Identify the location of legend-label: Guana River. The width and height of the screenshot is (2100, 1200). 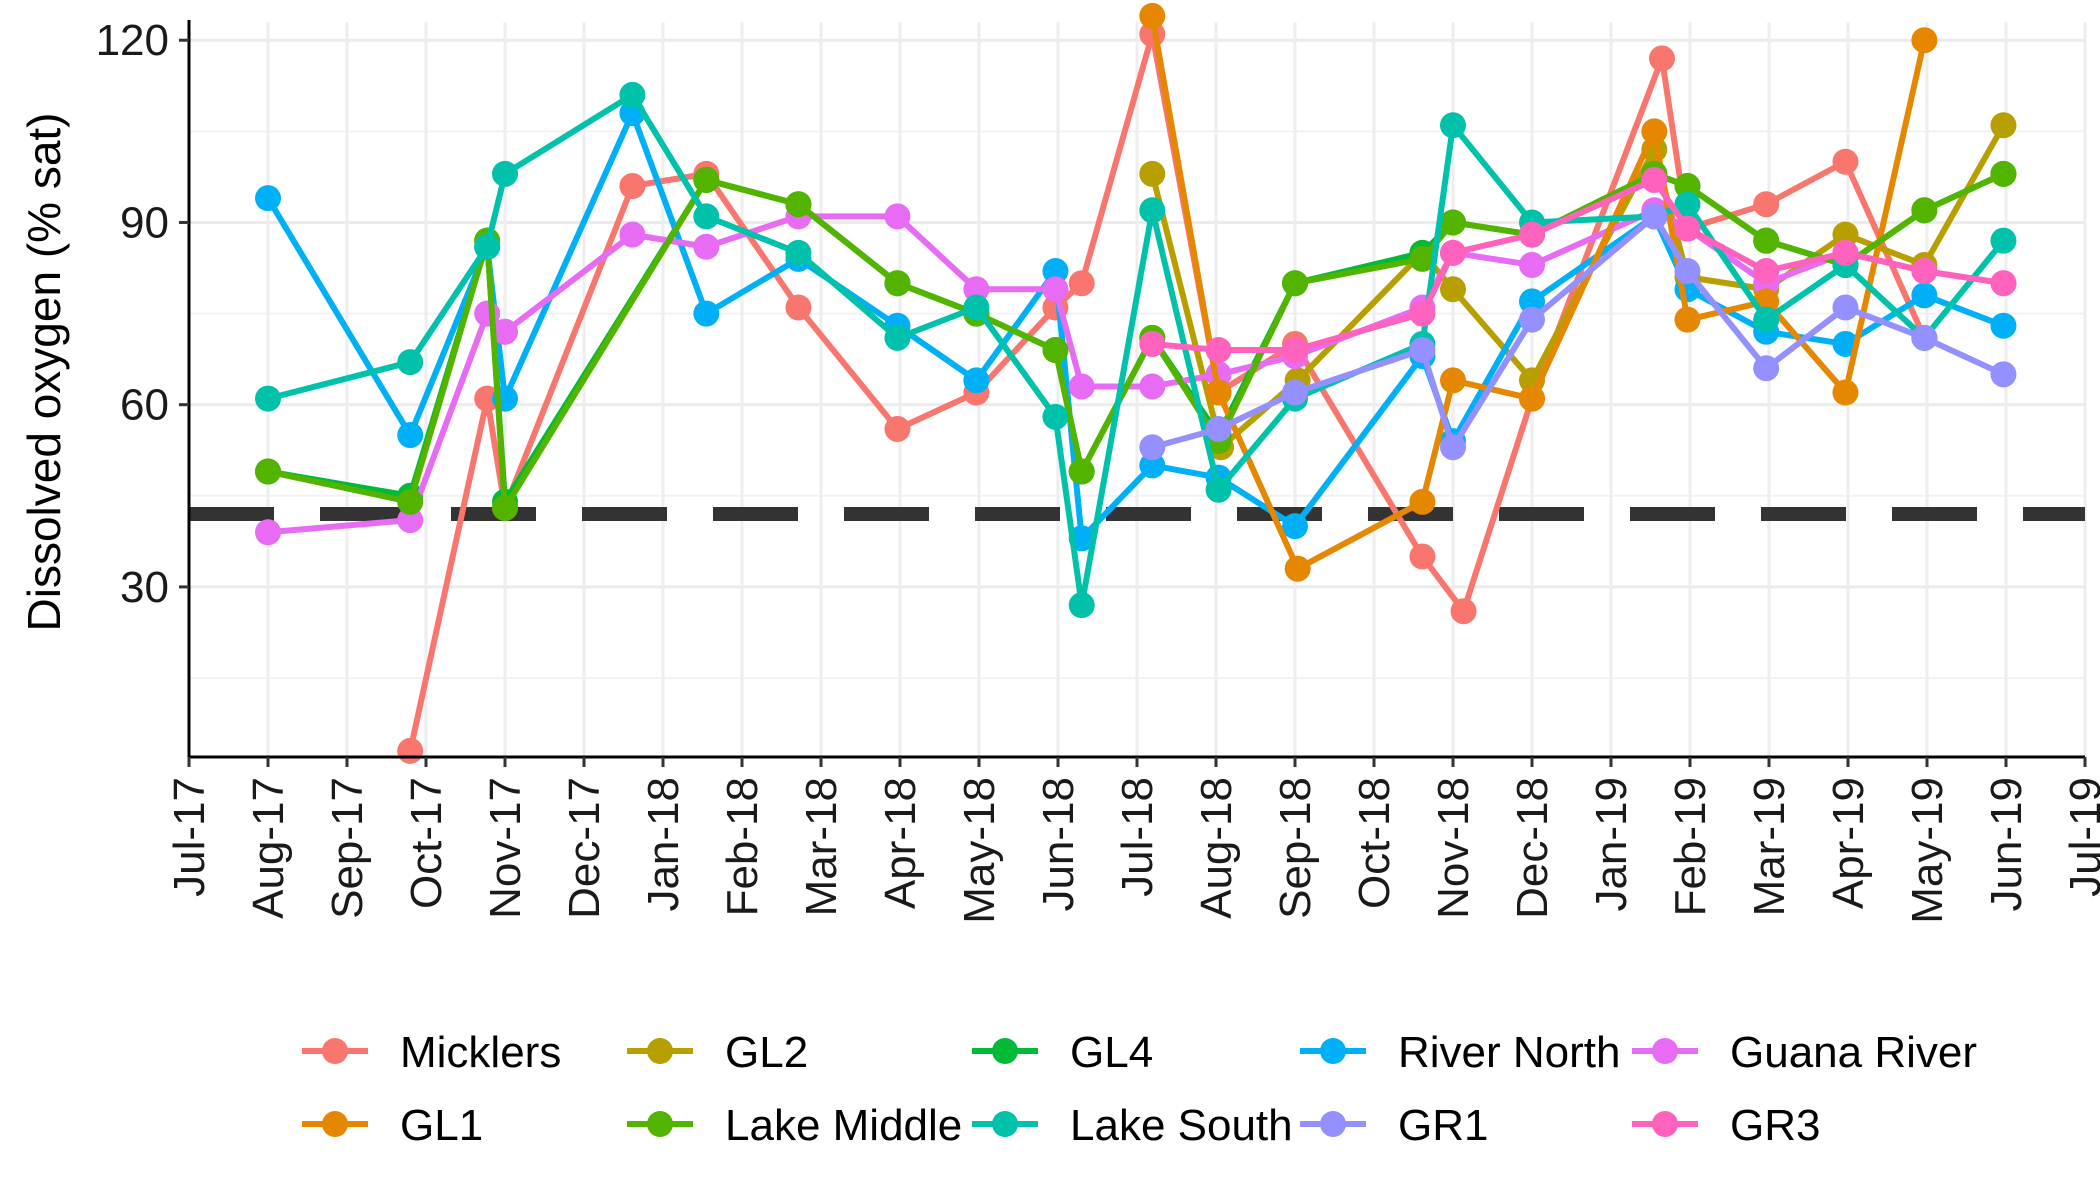
(1853, 1052).